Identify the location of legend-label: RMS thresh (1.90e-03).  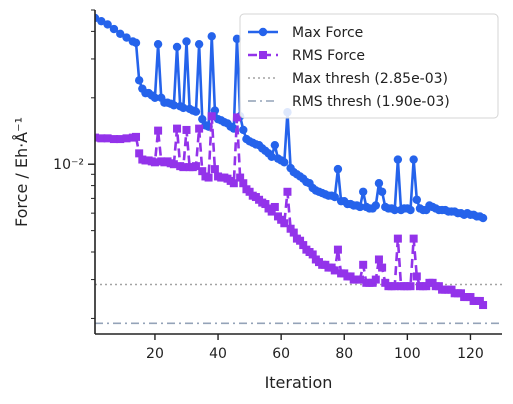
(371, 102).